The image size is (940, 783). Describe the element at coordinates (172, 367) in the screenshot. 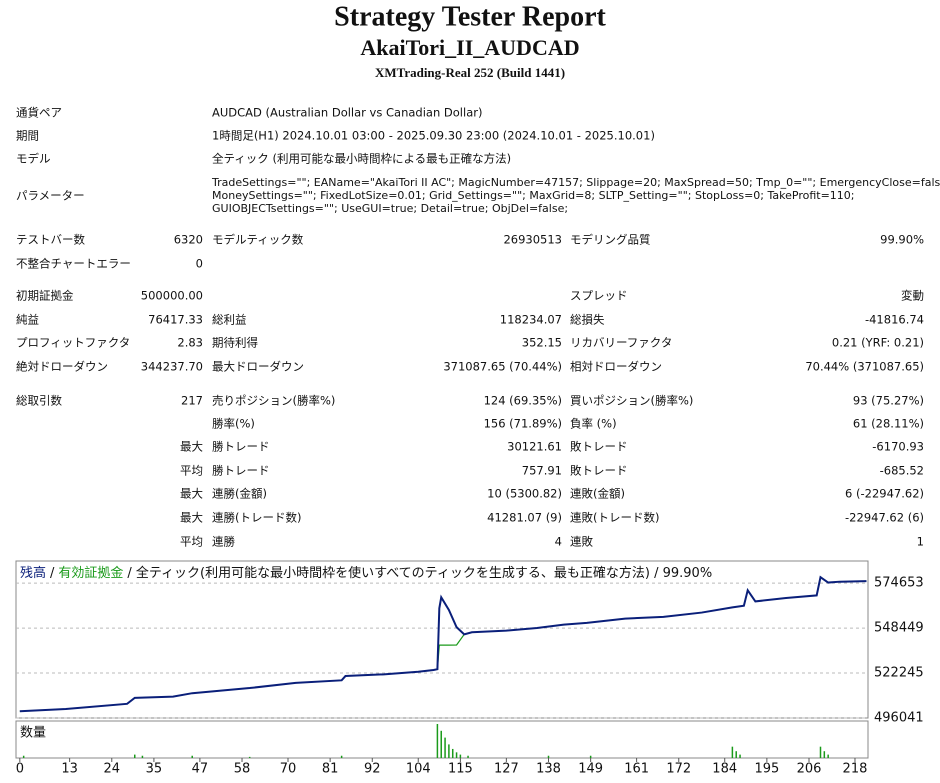

I see `cell-value: 344237.70` at that location.